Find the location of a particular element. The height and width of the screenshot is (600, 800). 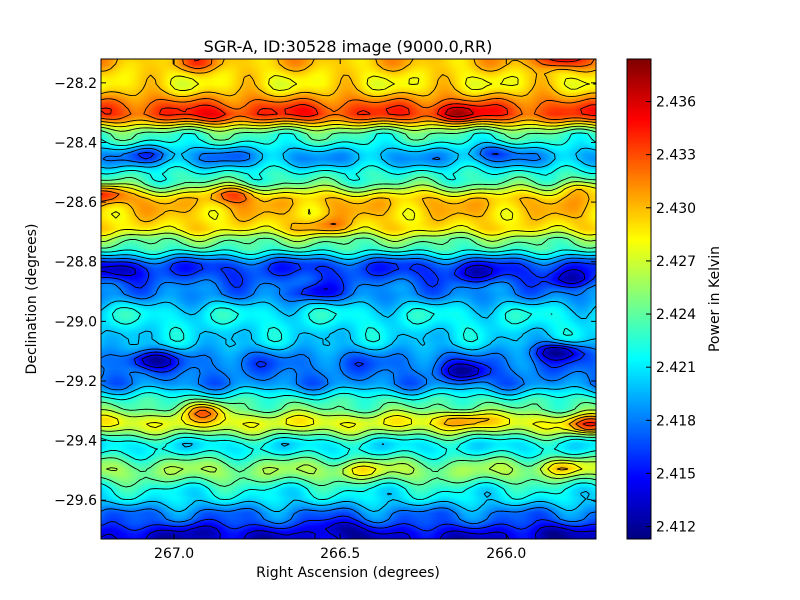

chart-title: SGR-A, ID:30528 image (9000.0,RR) is located at coordinates (348, 46).